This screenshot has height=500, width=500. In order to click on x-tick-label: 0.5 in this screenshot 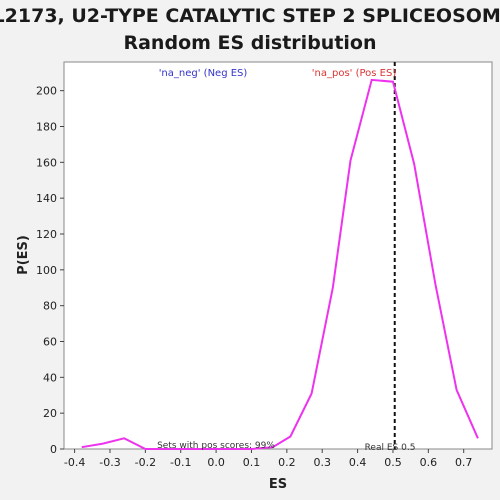, I will do `click(393, 462)`.